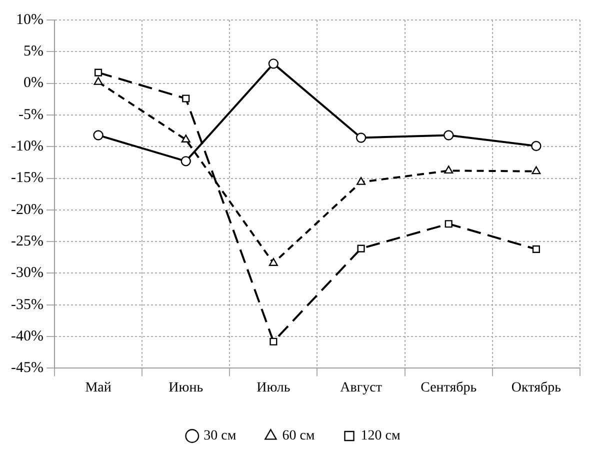  I want to click on y-tick-label: -45%, so click(27, 368).